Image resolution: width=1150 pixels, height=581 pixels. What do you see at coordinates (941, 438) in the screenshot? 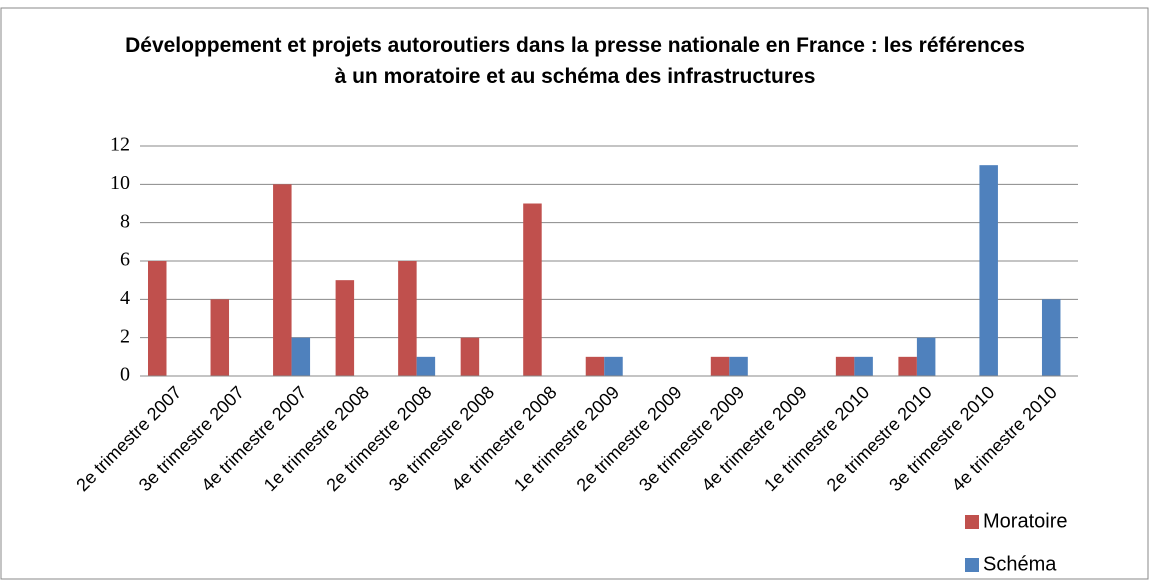
I see `x-tick-label: 3e trimestre 2010` at bounding box center [941, 438].